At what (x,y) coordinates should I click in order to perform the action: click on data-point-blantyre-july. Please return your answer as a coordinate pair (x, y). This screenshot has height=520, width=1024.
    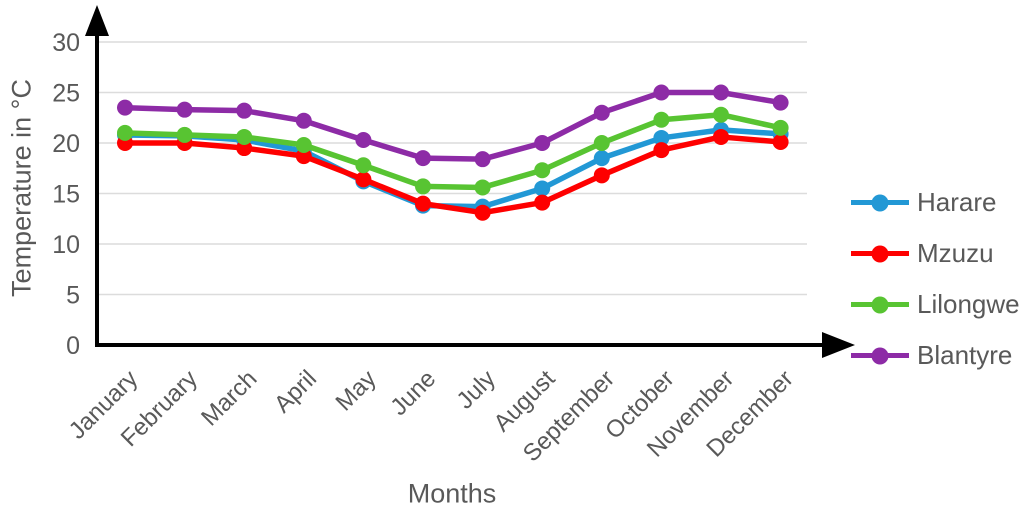
    Looking at the image, I should click on (482, 159).